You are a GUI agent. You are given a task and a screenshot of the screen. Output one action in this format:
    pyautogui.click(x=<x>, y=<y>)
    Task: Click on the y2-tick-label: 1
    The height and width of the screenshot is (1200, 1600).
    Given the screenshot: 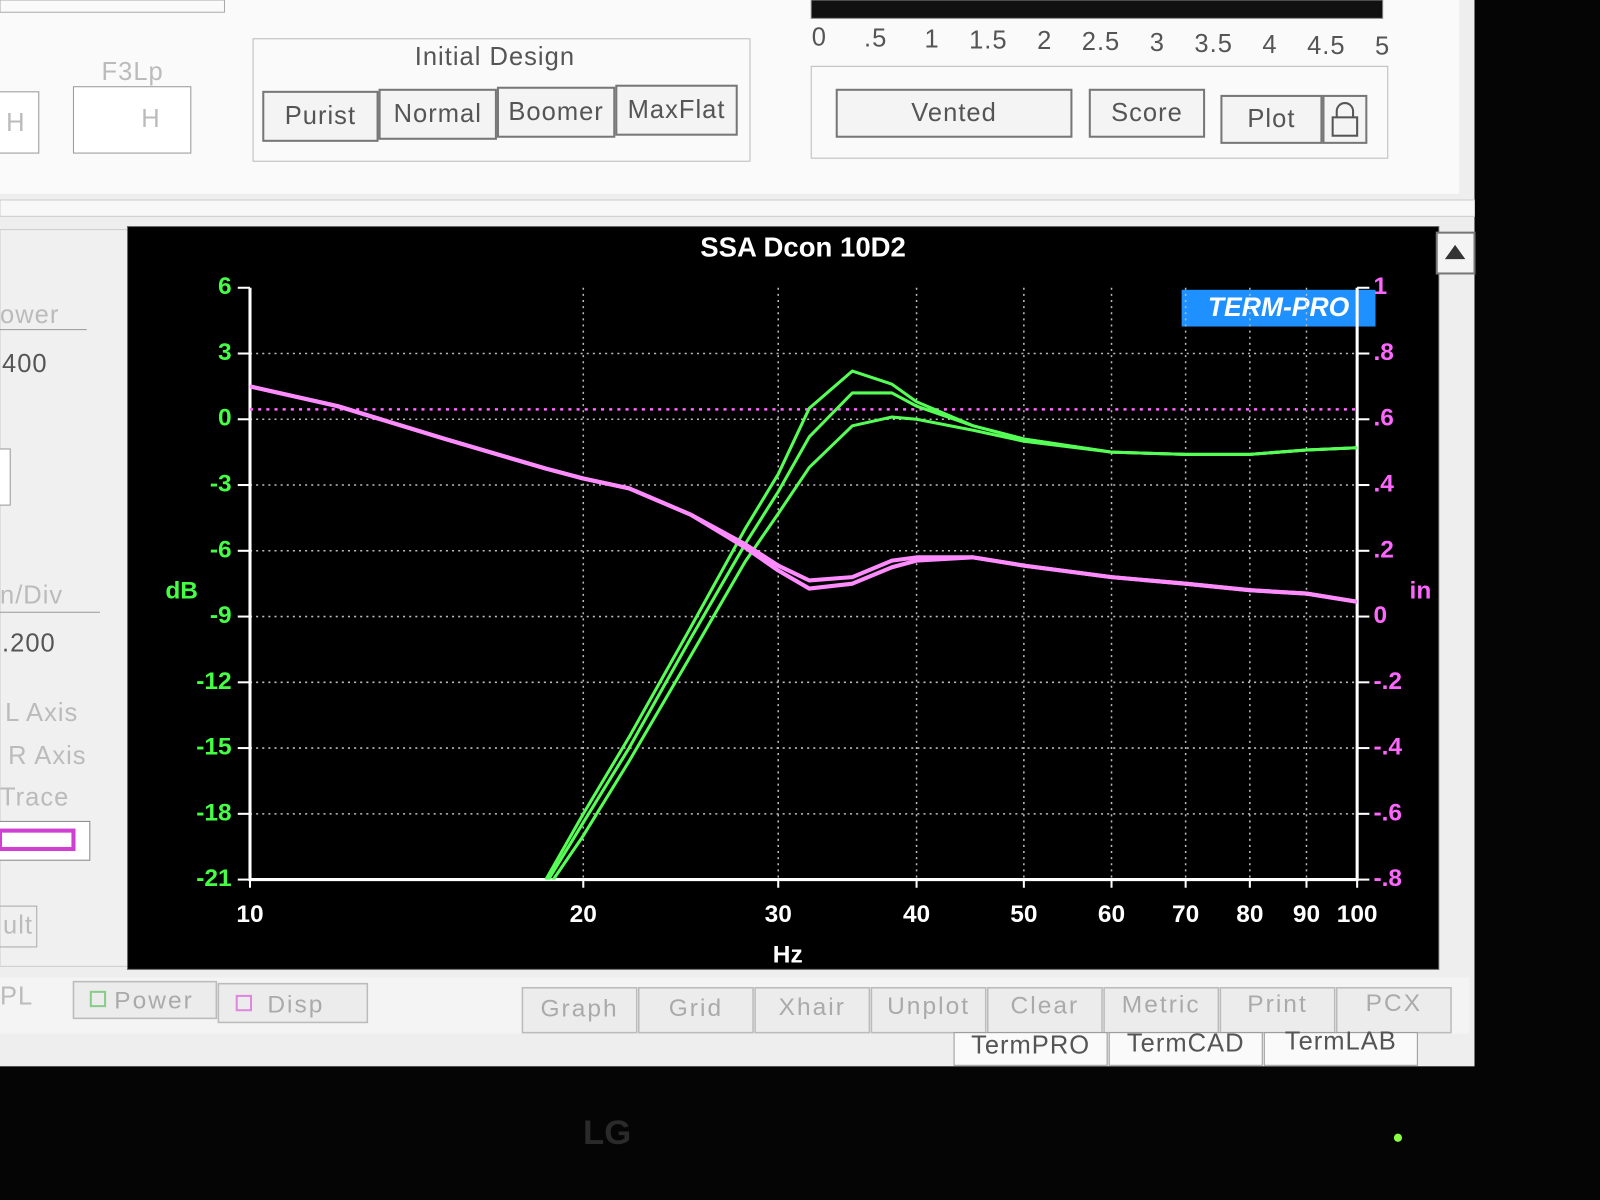 What is the action you would take?
    pyautogui.click(x=1380, y=286)
    